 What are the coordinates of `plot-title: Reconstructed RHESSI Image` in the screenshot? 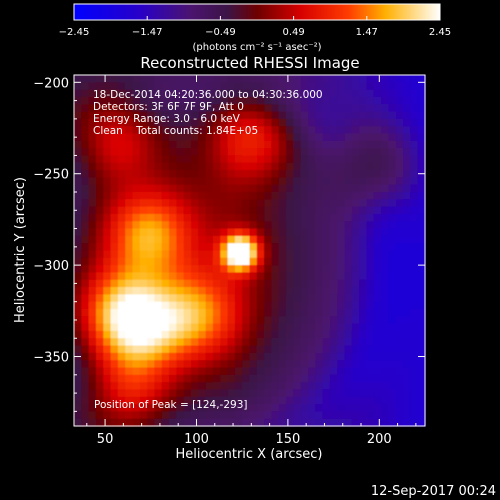 It's located at (249, 63).